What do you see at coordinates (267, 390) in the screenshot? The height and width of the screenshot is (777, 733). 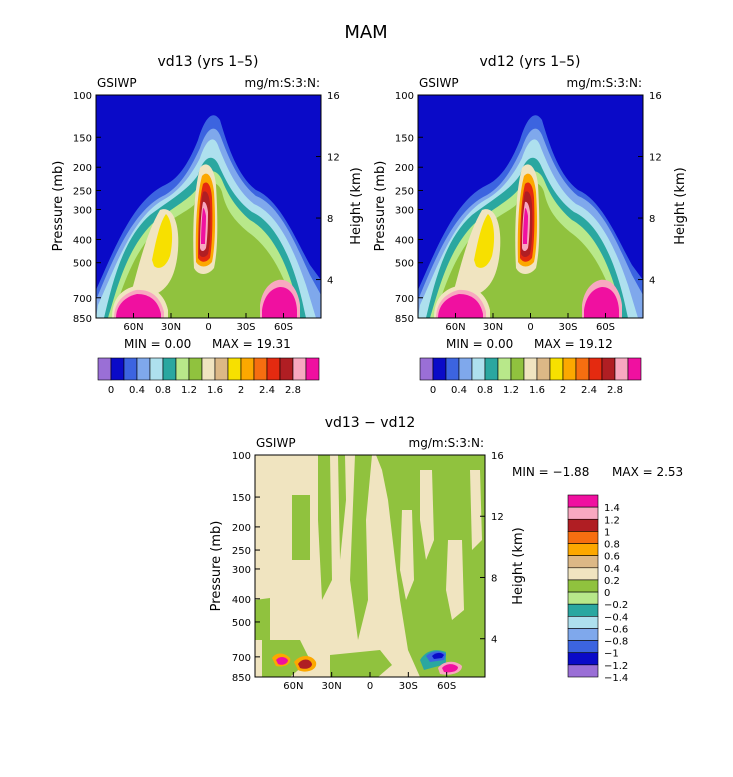 I see `colorbar-label: 2.4` at bounding box center [267, 390].